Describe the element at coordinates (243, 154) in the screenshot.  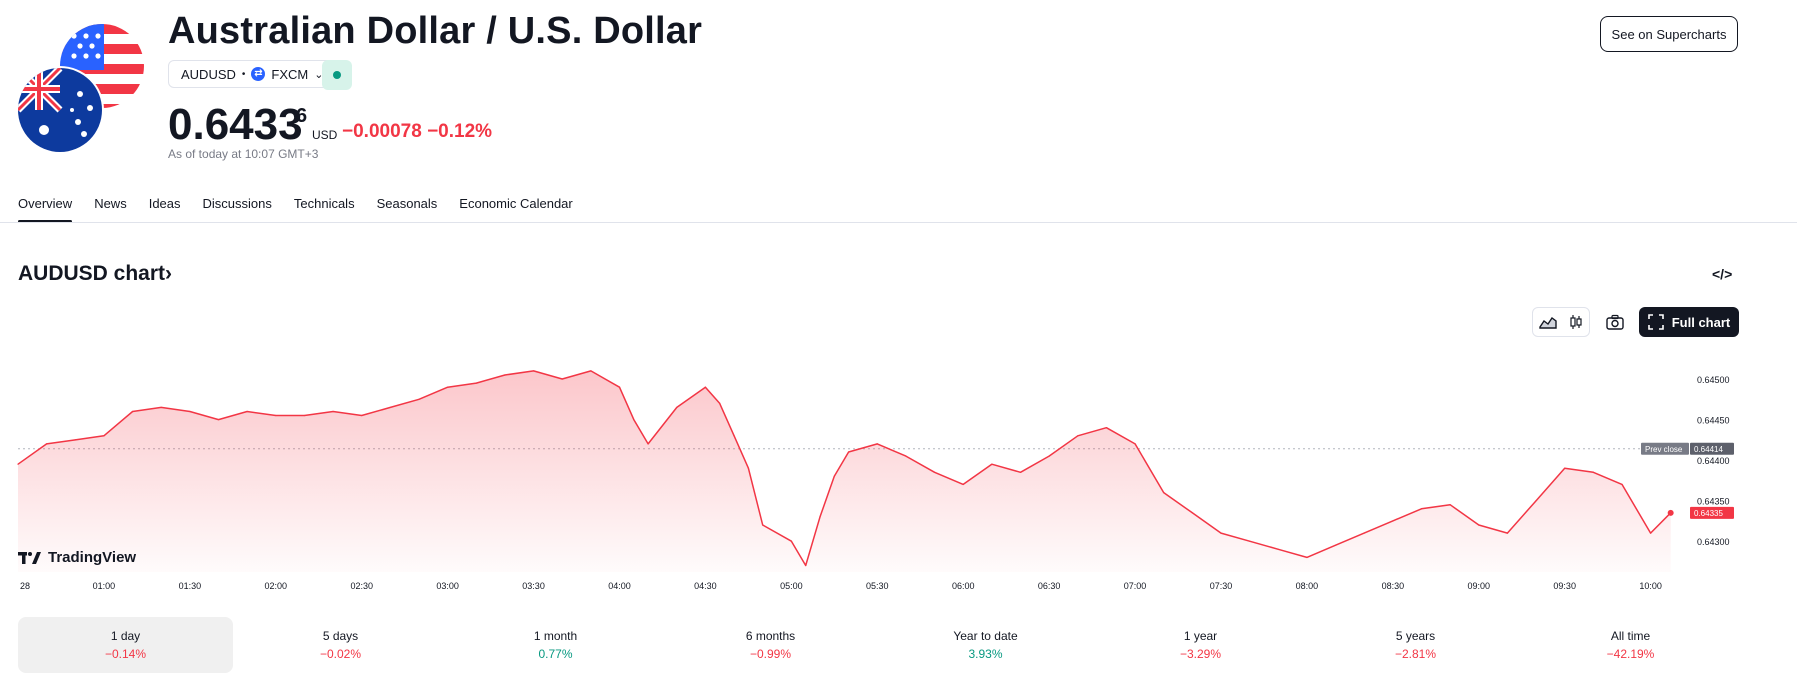
I see `as-of-timestamp: As of today at 10:07 GMT+3` at that location.